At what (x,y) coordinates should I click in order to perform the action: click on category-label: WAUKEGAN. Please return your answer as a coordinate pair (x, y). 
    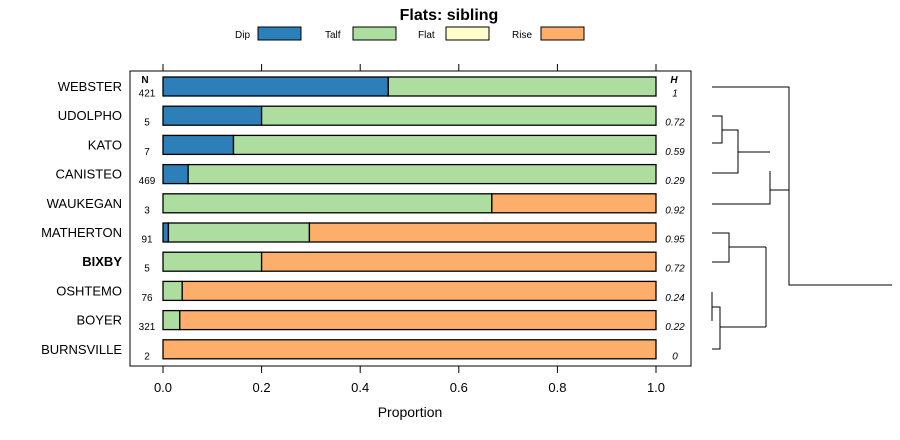
    Looking at the image, I should click on (84, 203).